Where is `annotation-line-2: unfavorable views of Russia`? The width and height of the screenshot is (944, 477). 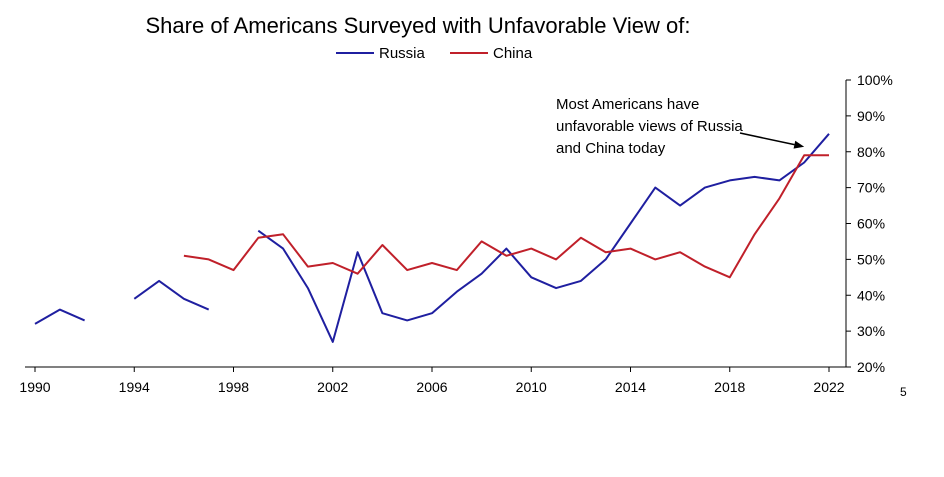
annotation-line-2: unfavorable views of Russia is located at coordinates (649, 126).